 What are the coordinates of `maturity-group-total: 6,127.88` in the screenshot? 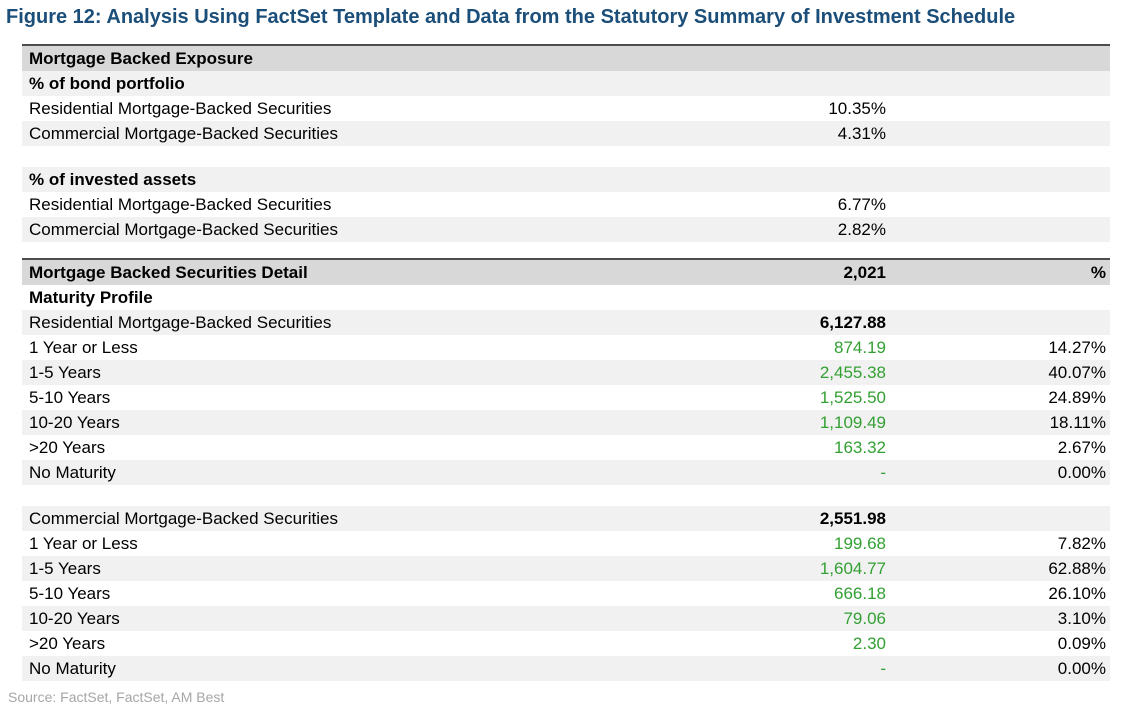 It's located at (852, 322).